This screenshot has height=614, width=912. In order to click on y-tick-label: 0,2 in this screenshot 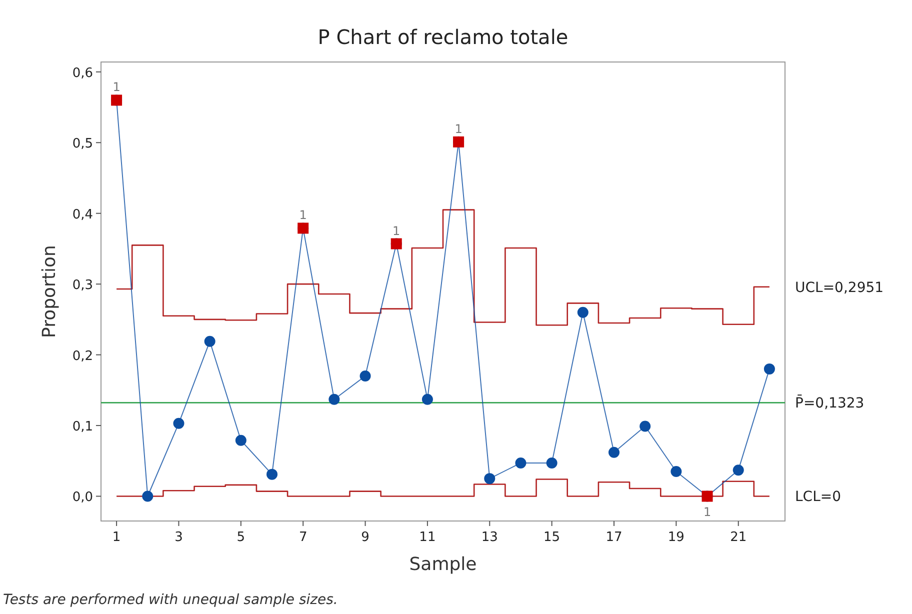, I will do `click(82, 356)`.